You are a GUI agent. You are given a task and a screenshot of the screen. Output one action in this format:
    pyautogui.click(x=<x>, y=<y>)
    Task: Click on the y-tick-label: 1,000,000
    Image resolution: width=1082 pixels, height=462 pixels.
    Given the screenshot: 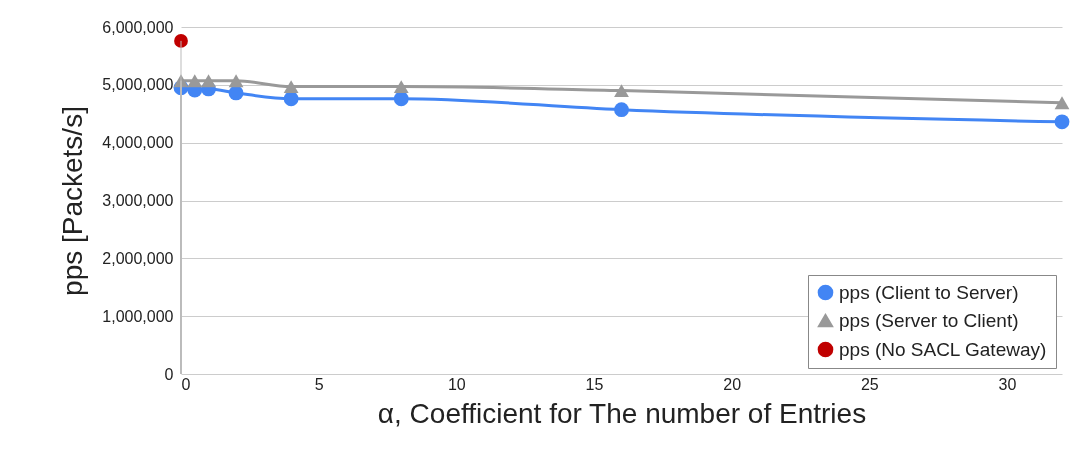 What is the action you would take?
    pyautogui.click(x=138, y=316)
    